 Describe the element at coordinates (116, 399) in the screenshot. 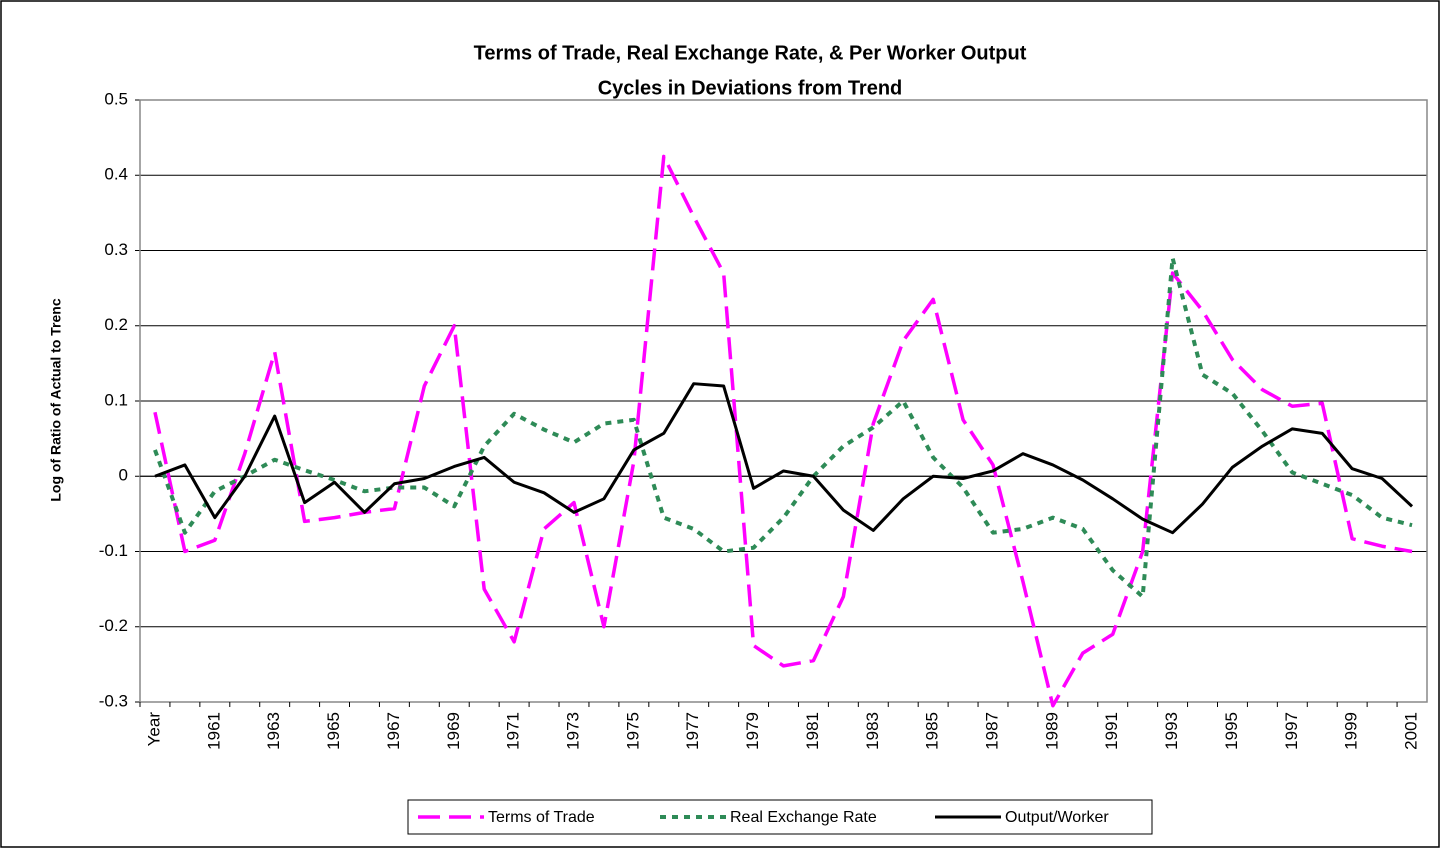

I see `y-tick-label: 0.1` at that location.